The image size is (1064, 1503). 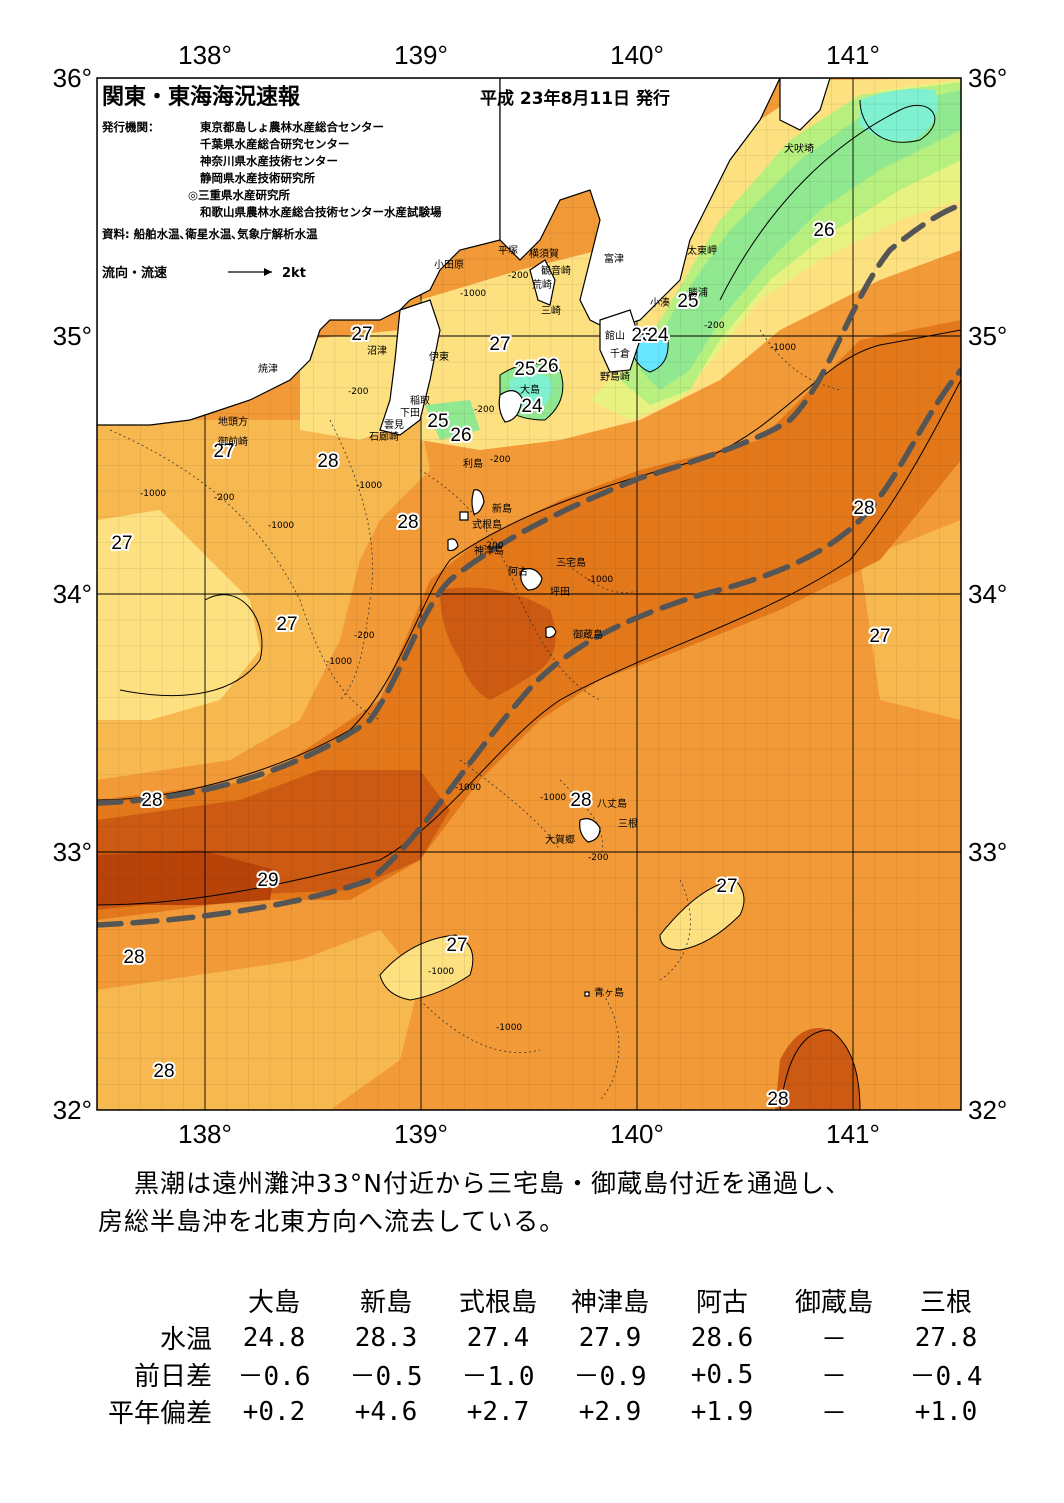 What do you see at coordinates (721, 1303) in the screenshot?
I see `station-header: 阿古` at bounding box center [721, 1303].